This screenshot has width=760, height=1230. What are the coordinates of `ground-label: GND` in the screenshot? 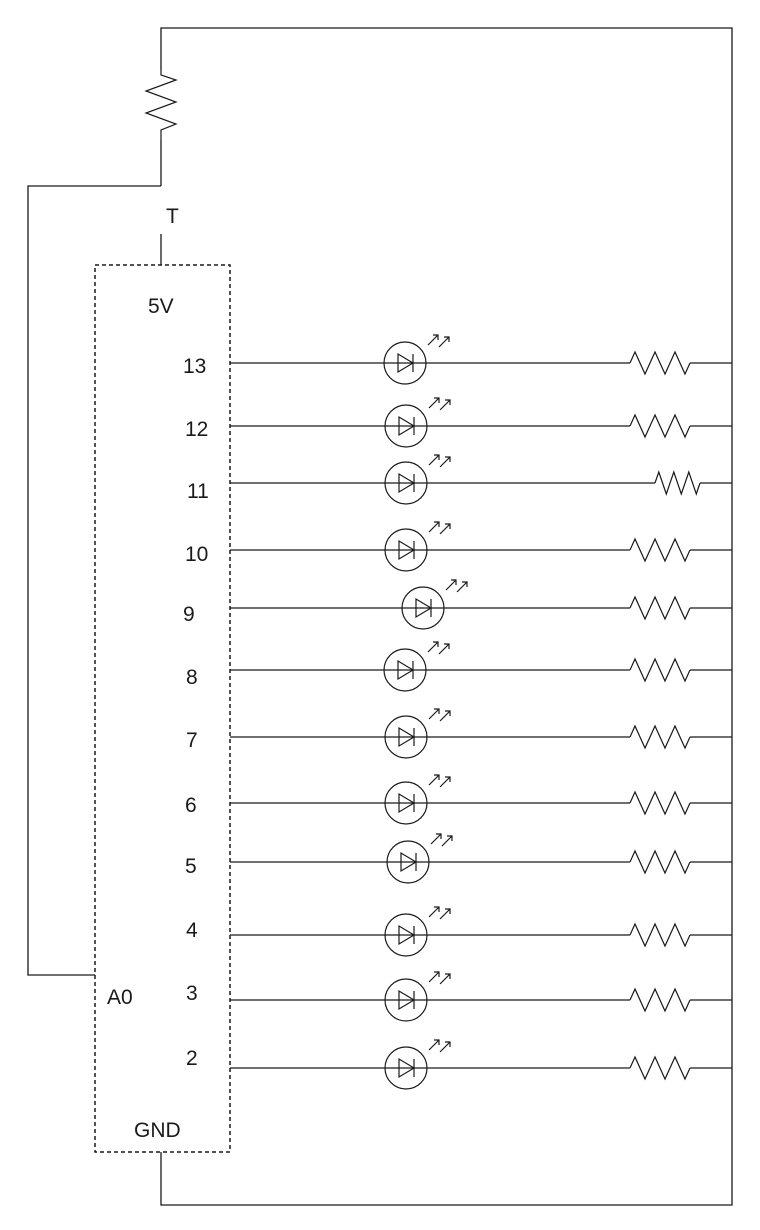 It's located at (157, 1130).